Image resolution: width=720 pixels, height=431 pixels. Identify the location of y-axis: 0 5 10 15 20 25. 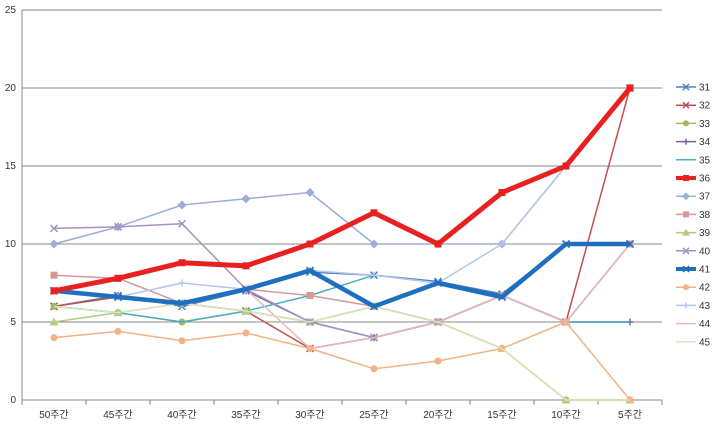
(14, 205).